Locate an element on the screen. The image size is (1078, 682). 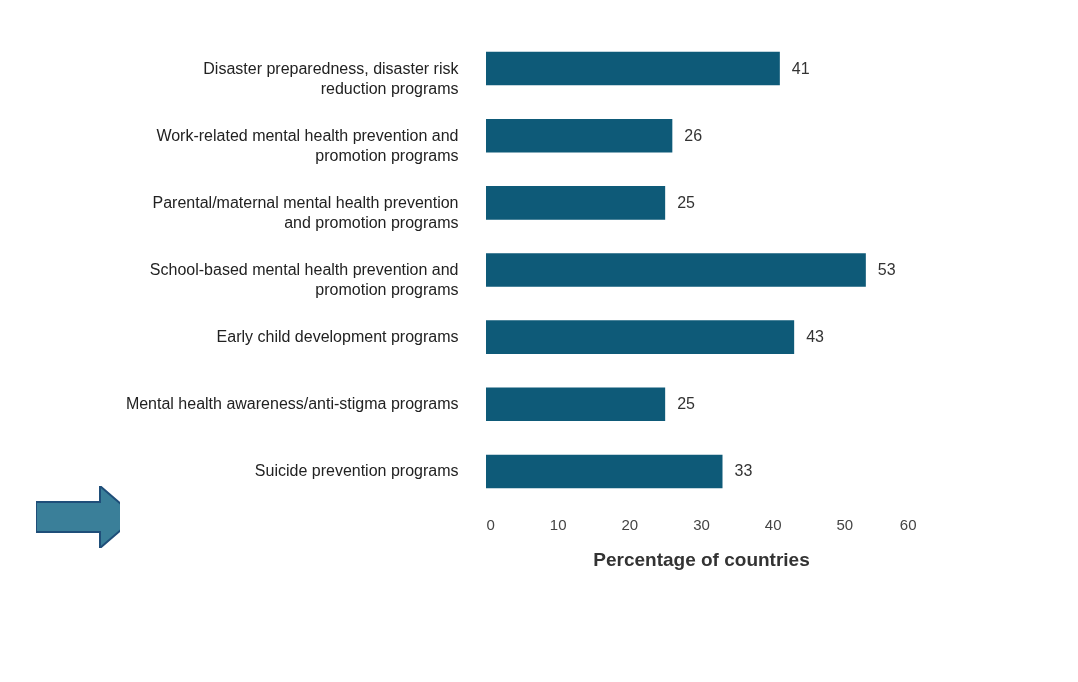
x-tick-label: 30 is located at coordinates (701, 524).